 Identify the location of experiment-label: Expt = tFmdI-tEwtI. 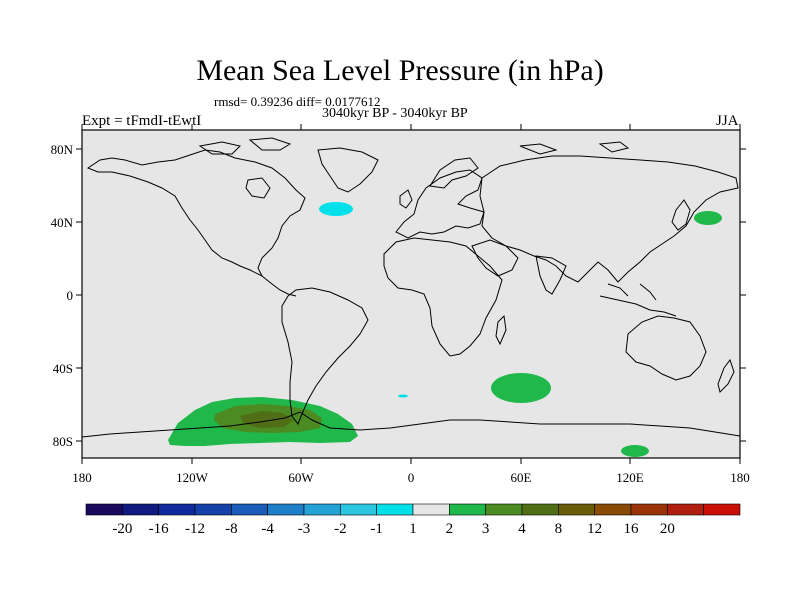
(142, 121).